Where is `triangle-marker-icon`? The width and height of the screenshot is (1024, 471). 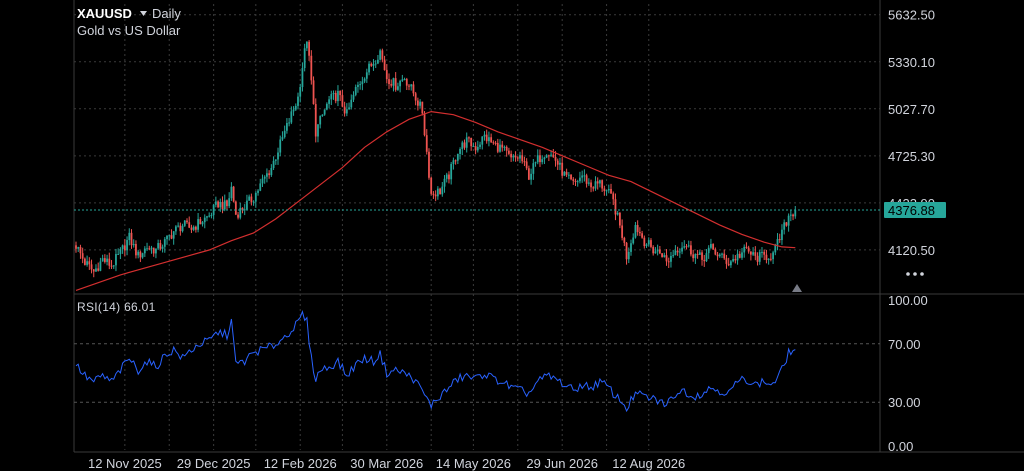 triangle-marker-icon is located at coordinates (797, 288).